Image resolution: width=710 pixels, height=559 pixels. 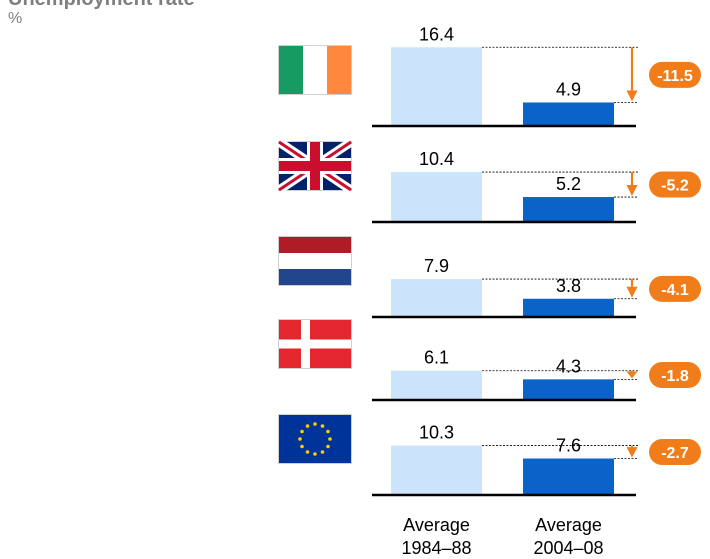 I want to click on ireland-flag-icon, so click(x=315, y=70).